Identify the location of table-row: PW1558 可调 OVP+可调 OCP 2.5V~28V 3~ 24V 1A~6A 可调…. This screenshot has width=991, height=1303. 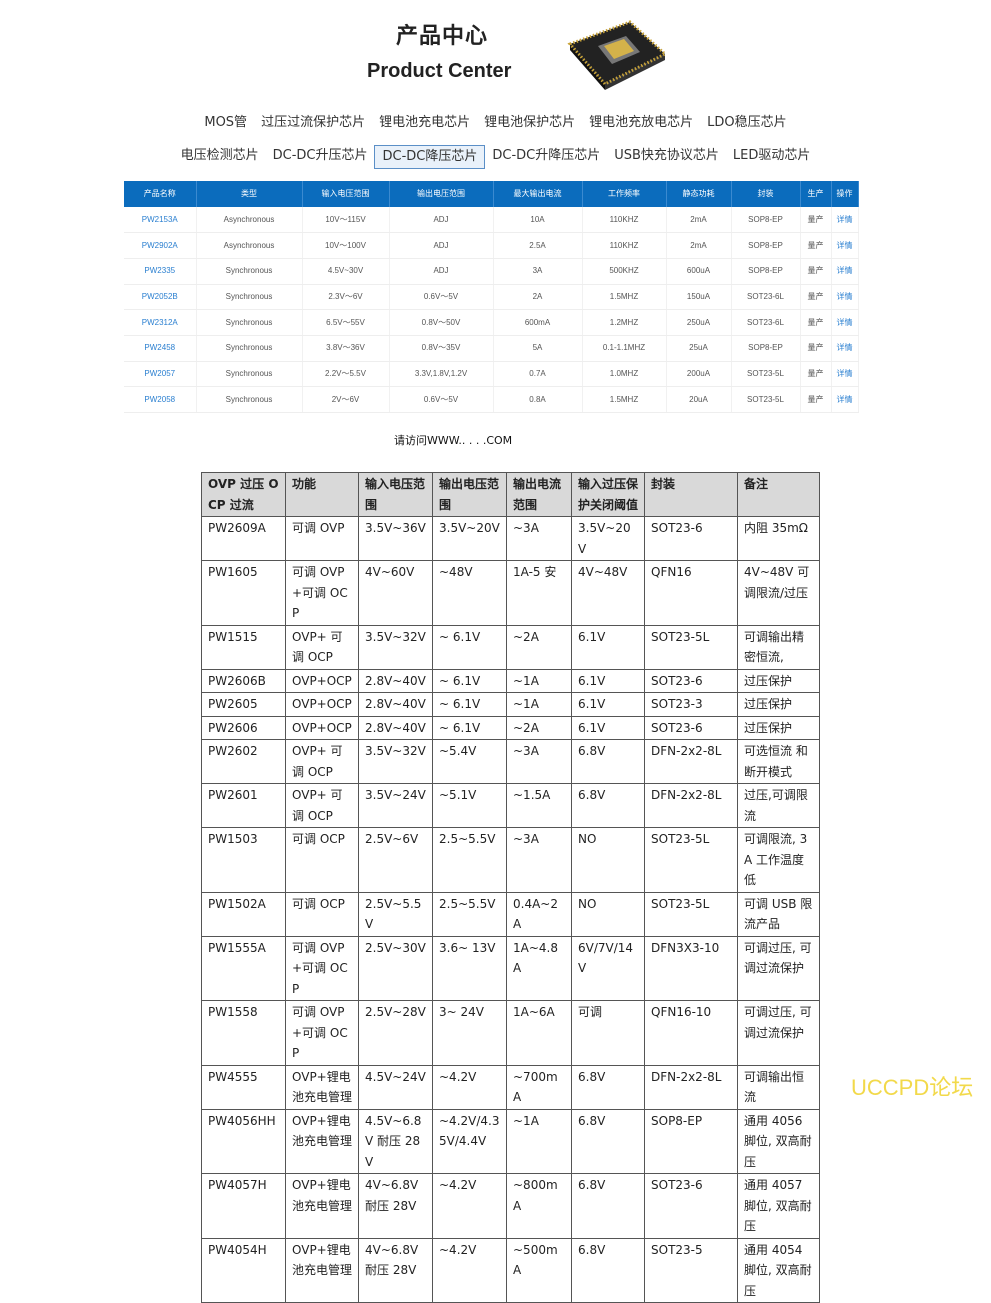
(510, 1033).